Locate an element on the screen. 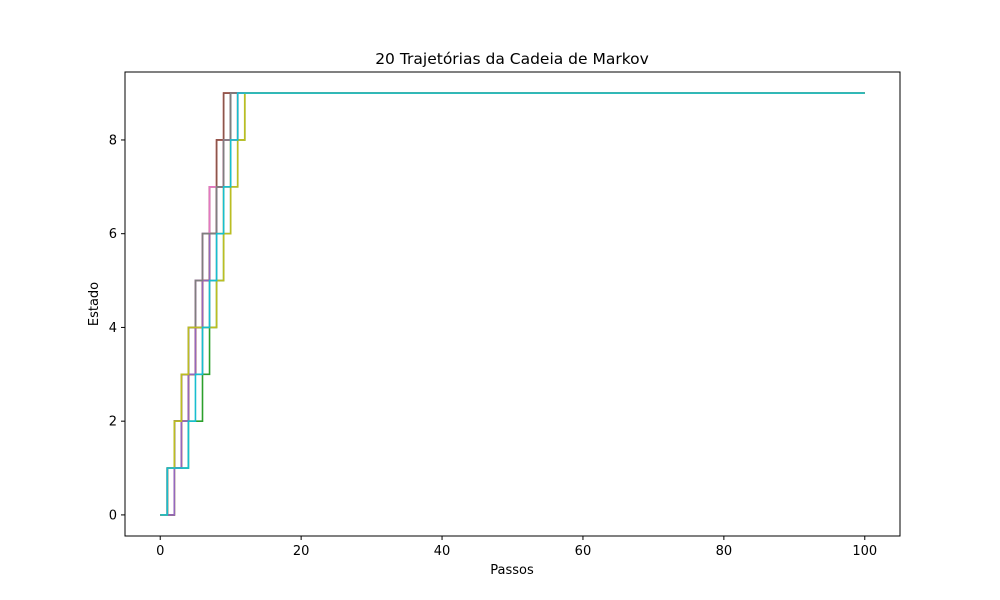 The height and width of the screenshot is (600, 1000). x-axis-label: Passos is located at coordinates (512, 570).